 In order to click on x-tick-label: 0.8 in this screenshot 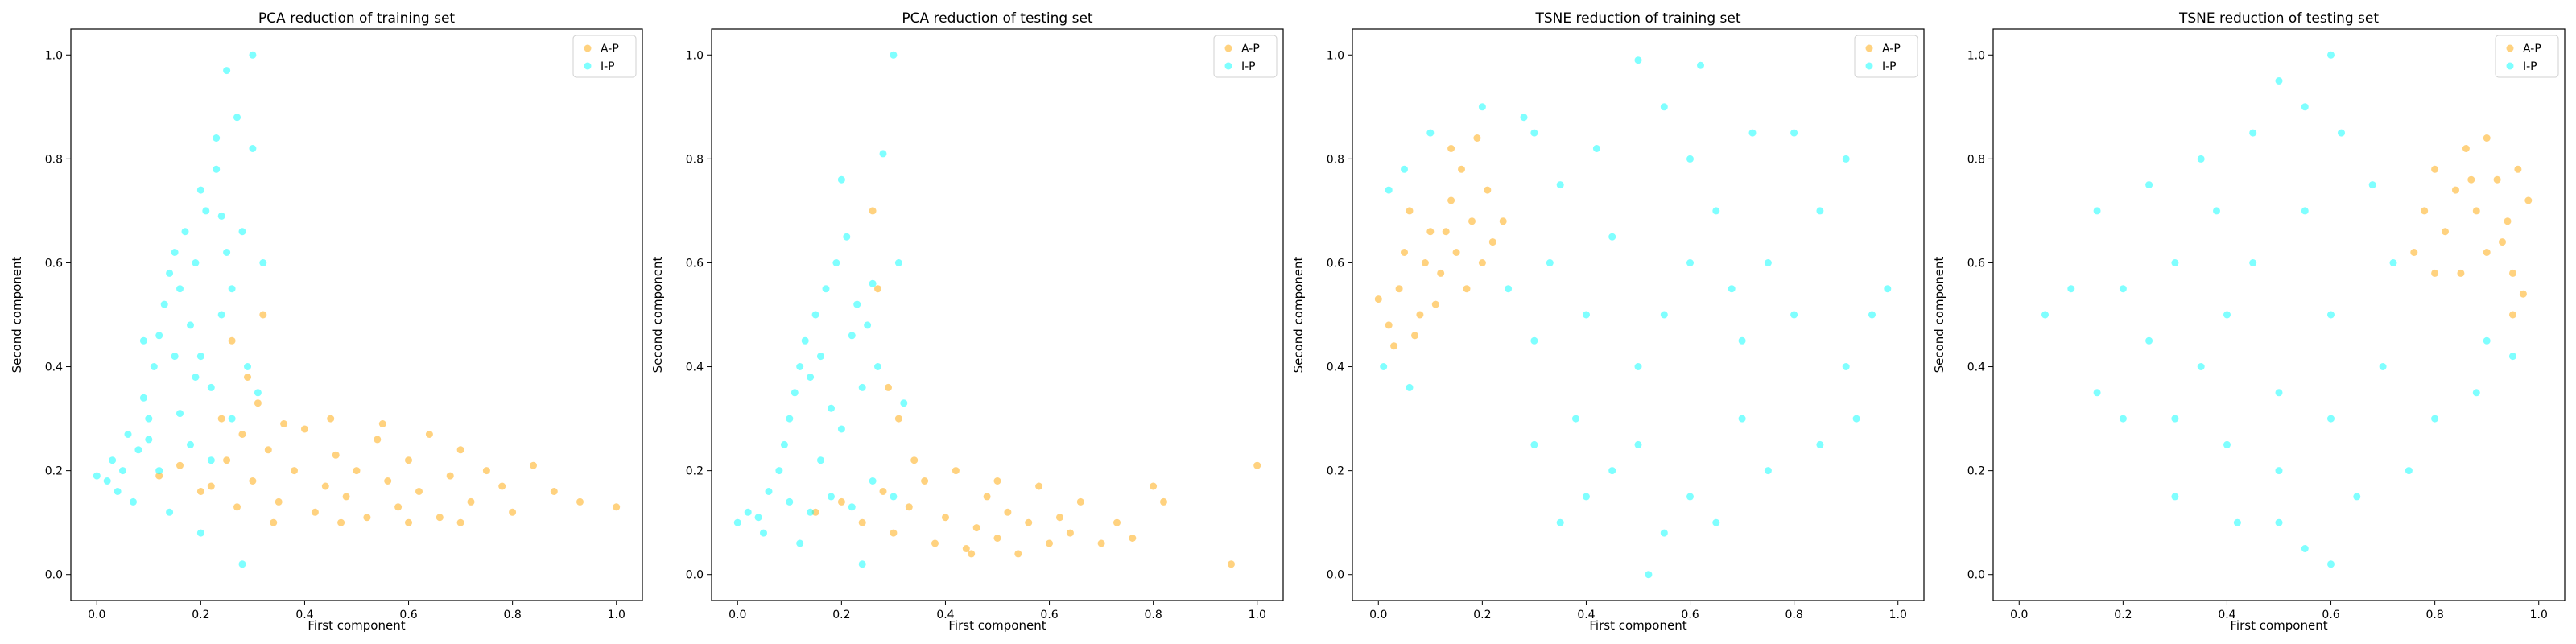, I will do `click(513, 615)`.